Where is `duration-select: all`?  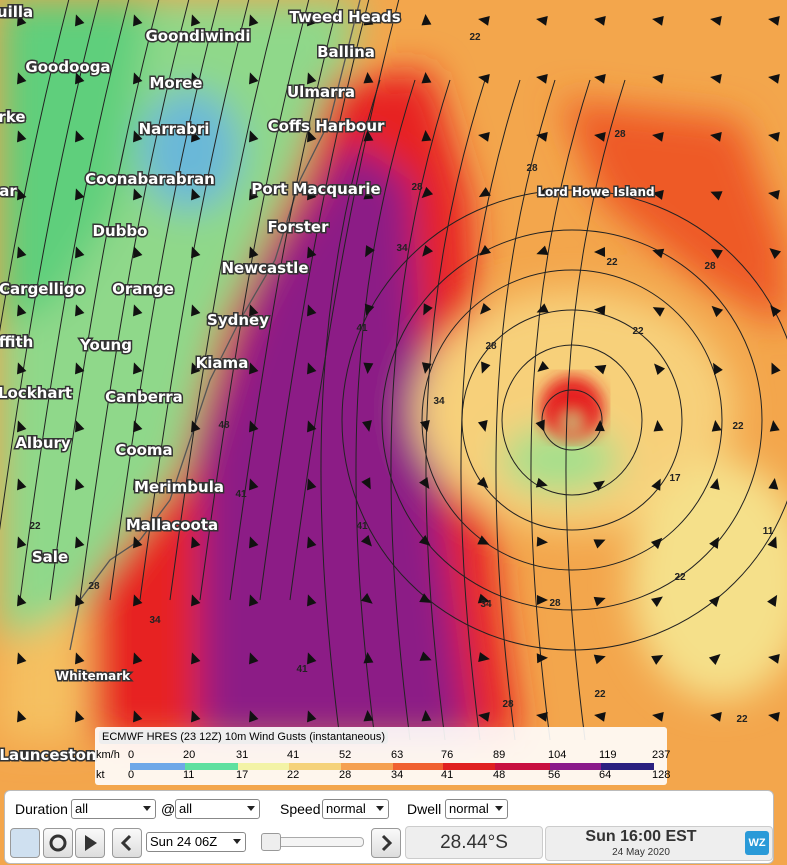 duration-select: all is located at coordinates (113, 809).